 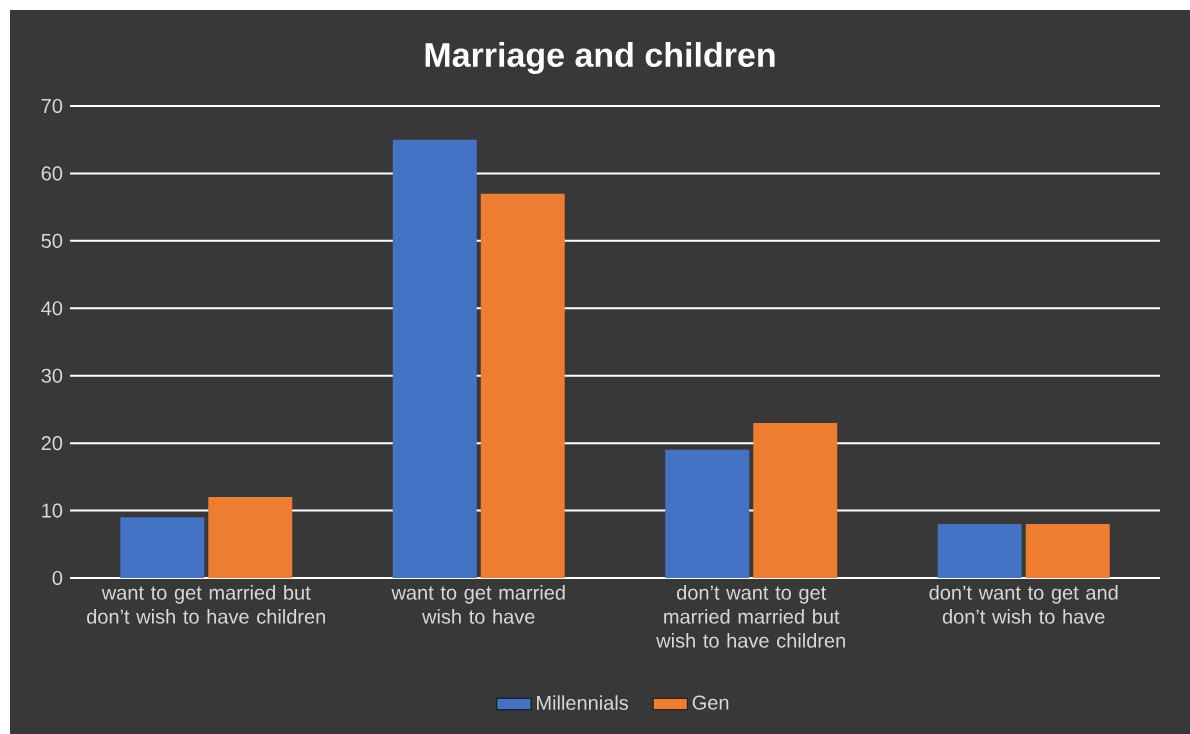 I want to click on legend-label: Gen, so click(x=710, y=702).